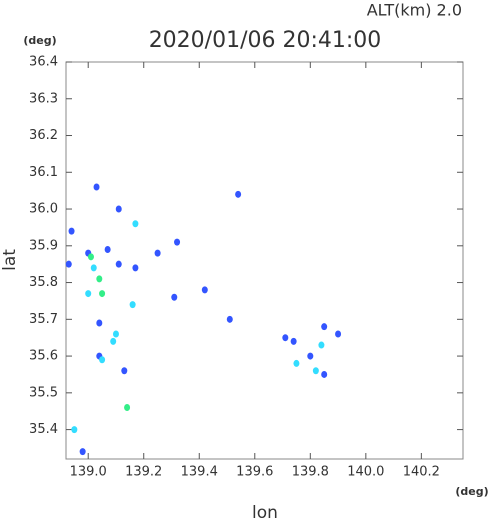 The width and height of the screenshot is (490, 521). I want to click on y-unit: (deg), so click(39, 40).